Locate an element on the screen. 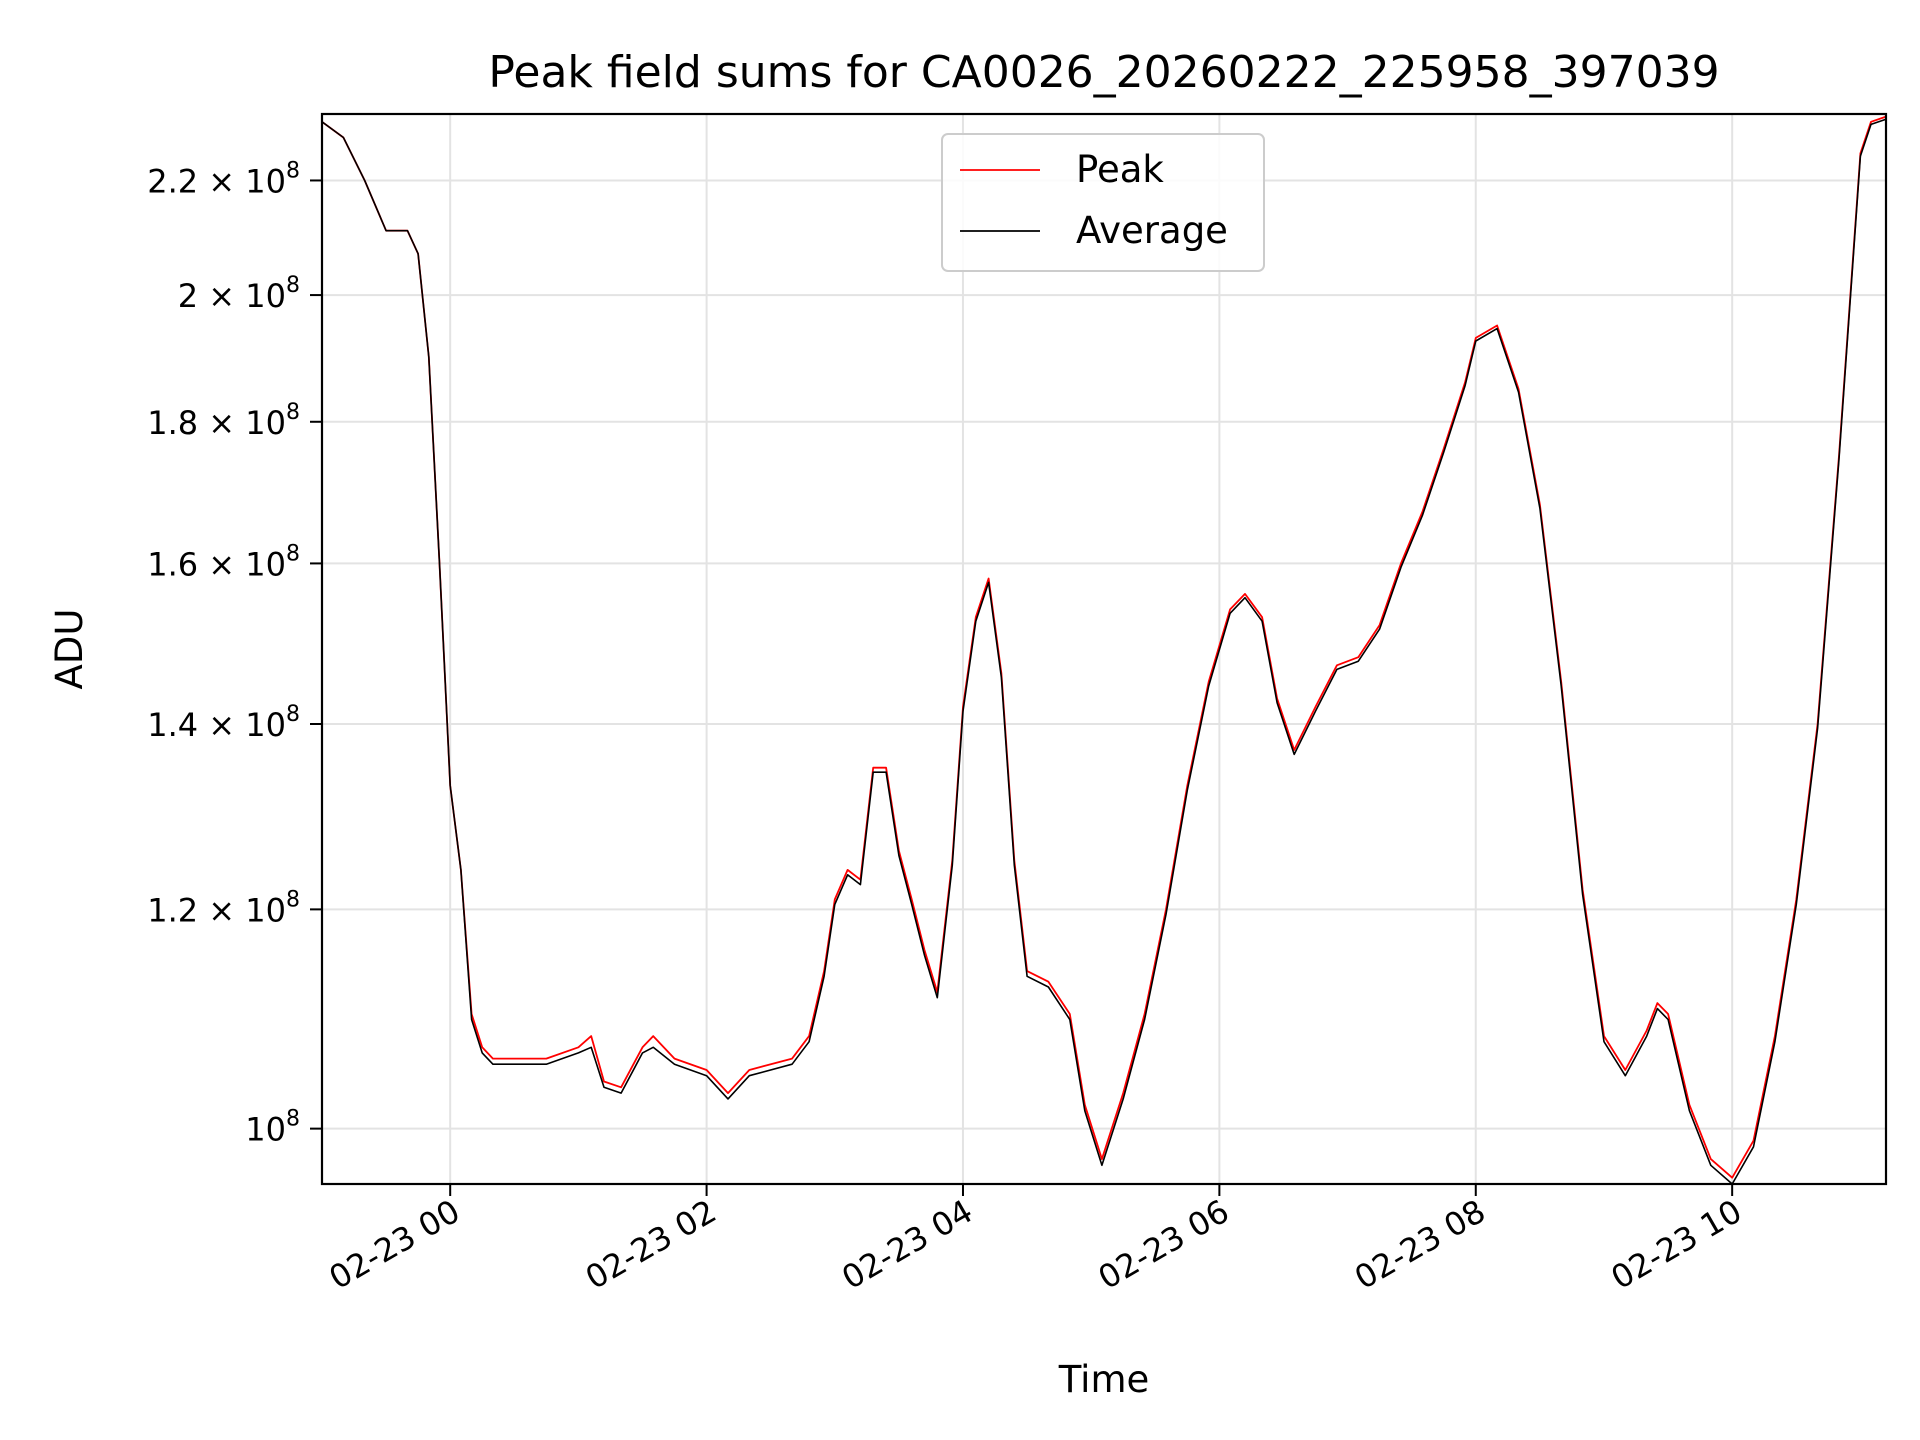  y-tick-label-text: 2.2 × 108 is located at coordinates (223, 179).